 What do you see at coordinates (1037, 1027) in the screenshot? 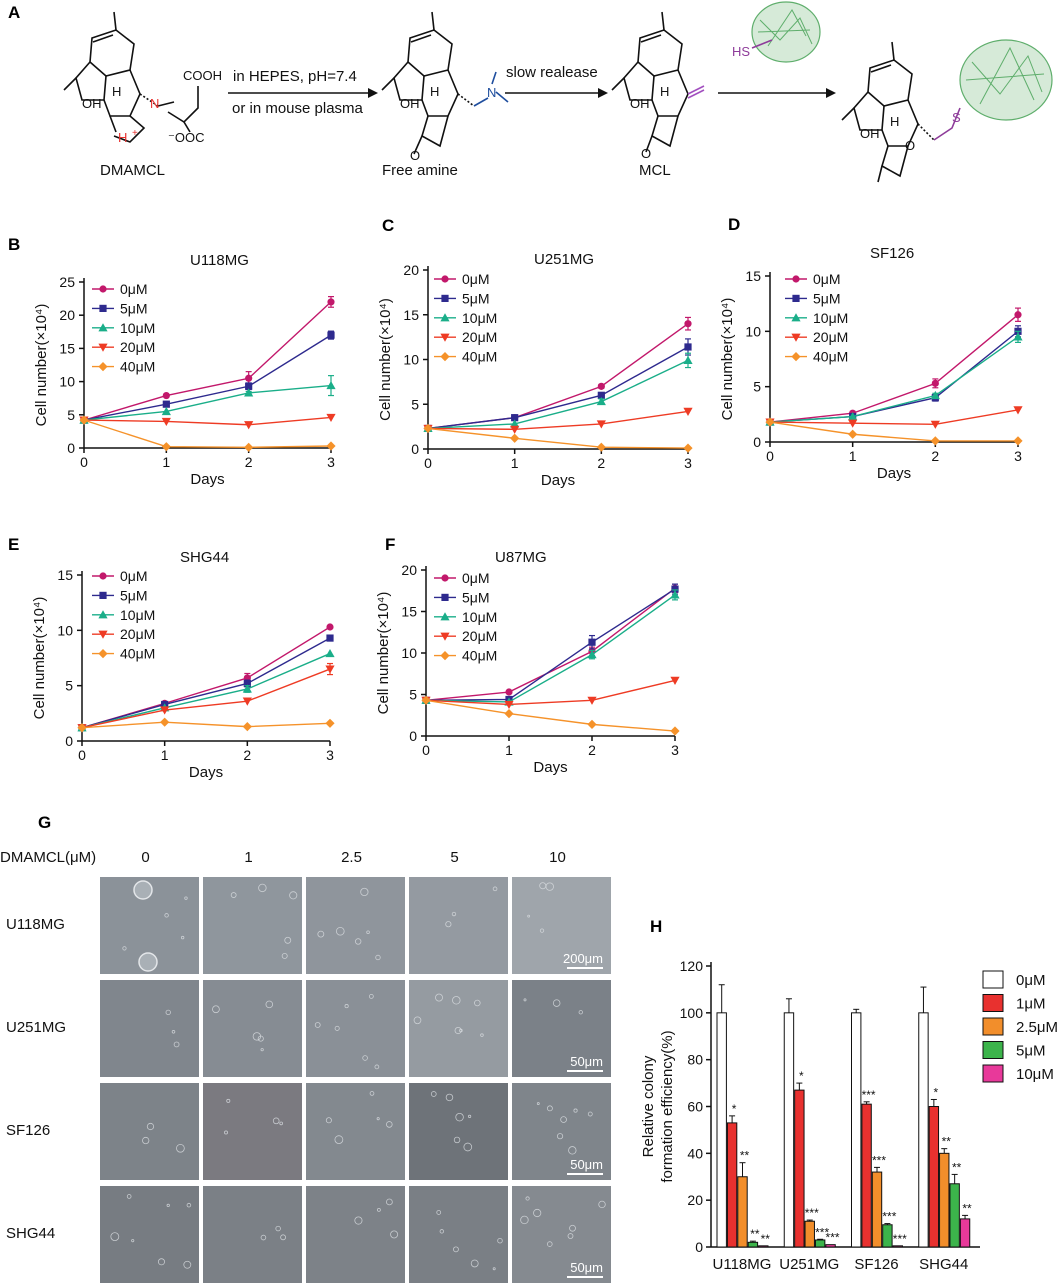
I see `legend-label: 2.5μM` at bounding box center [1037, 1027].